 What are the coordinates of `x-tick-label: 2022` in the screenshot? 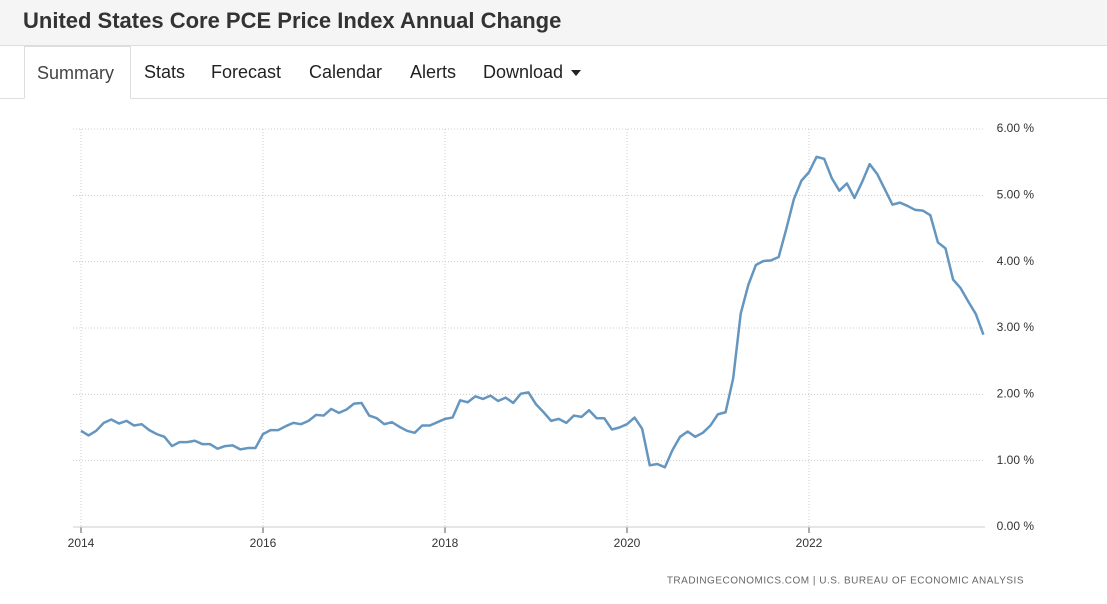 It's located at (809, 543).